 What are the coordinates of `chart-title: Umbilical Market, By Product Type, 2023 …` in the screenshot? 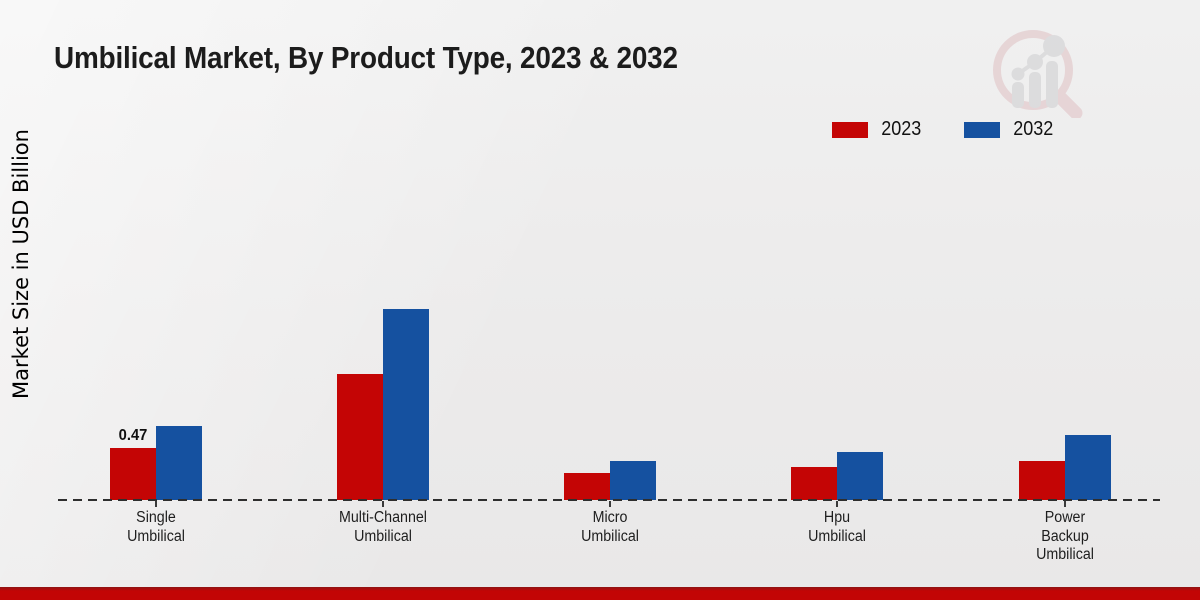 It's located at (366, 57).